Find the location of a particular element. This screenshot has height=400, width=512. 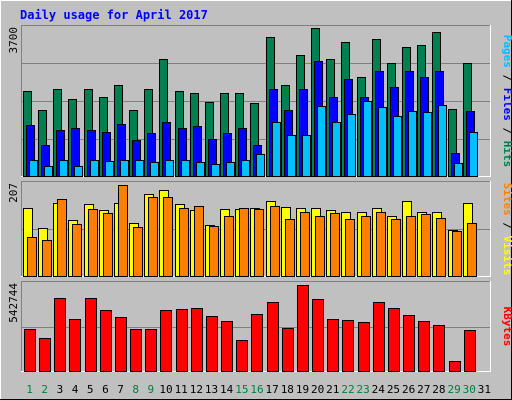

legend-entry: Pages is located at coordinates (506, 51).